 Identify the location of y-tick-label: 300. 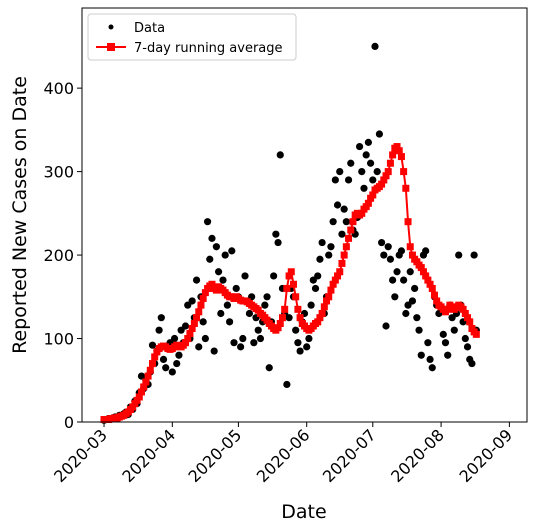
(58, 172).